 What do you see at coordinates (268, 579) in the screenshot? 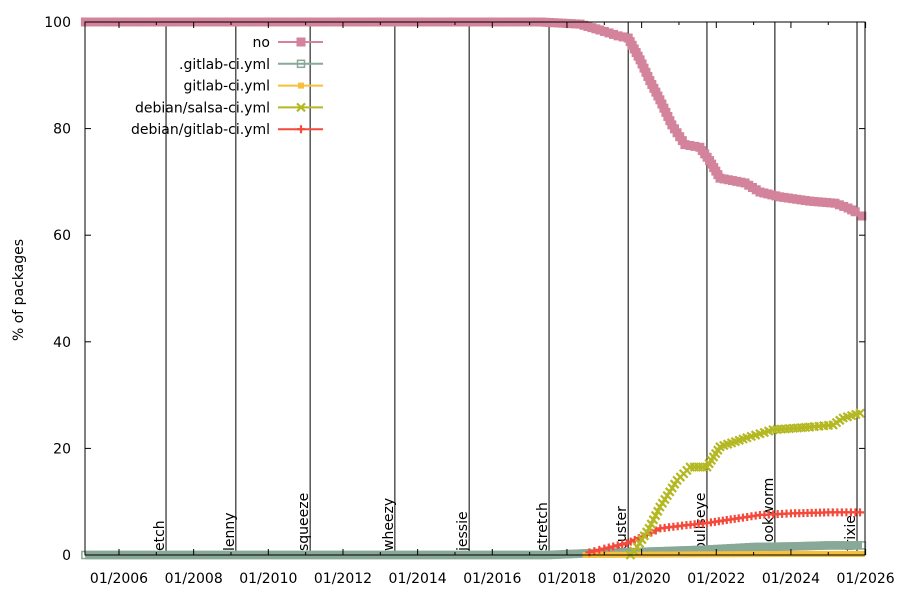
I see `x-tick-label: 01/2010` at bounding box center [268, 579].